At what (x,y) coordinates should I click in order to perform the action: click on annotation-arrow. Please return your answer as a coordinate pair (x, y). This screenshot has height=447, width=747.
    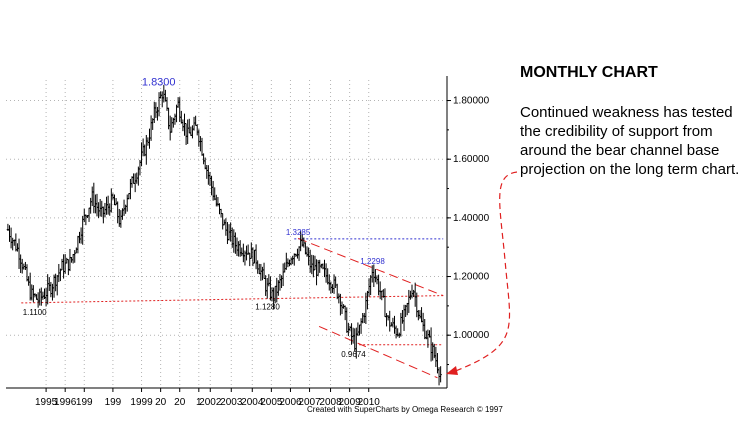
    Looking at the image, I should click on (485, 272).